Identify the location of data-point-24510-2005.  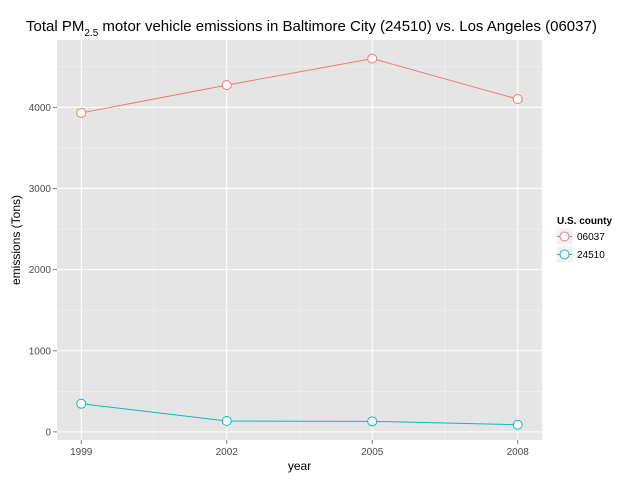
(372, 421).